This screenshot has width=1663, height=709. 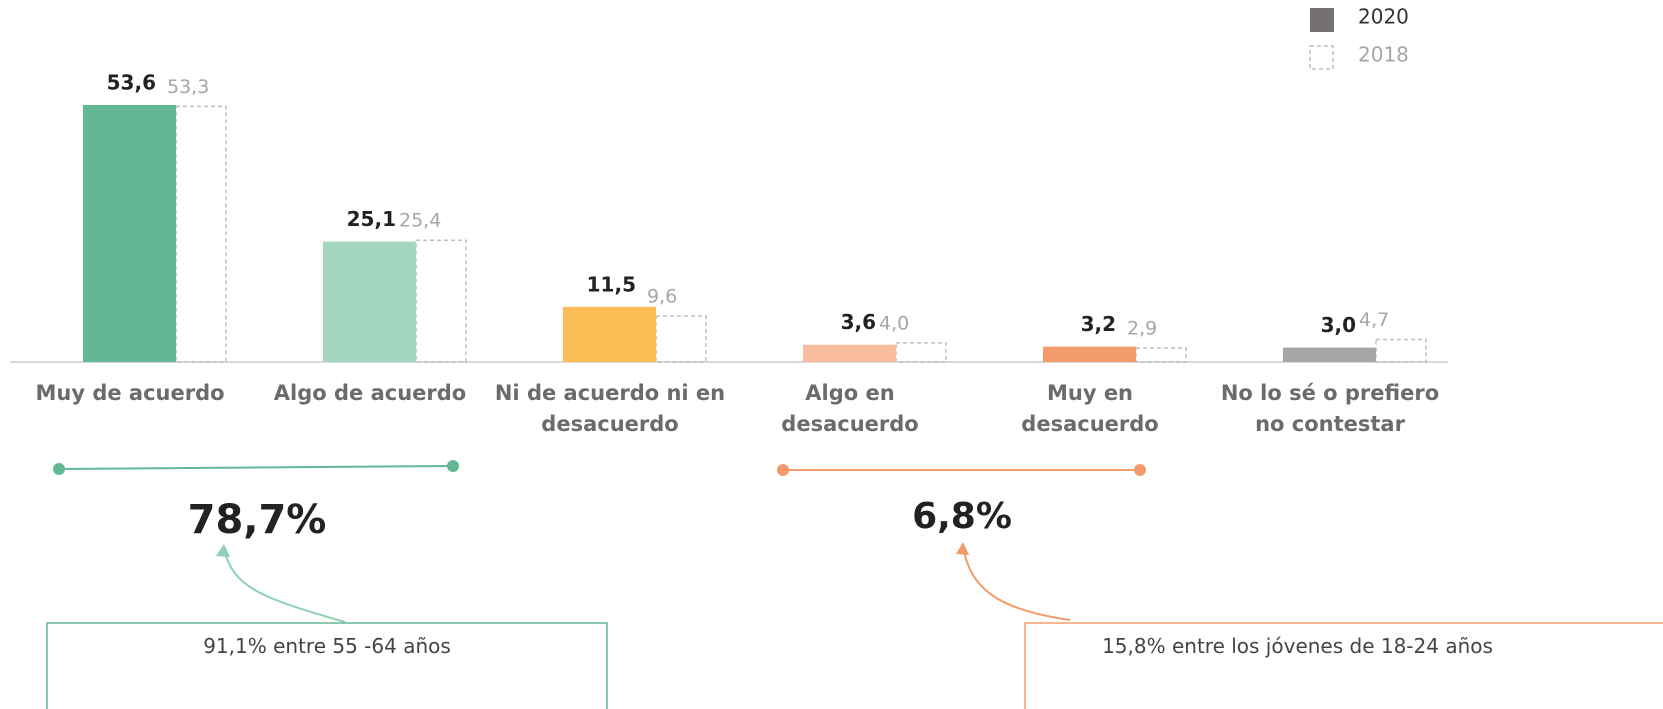 I want to click on annotation: 6,8%, so click(x=962, y=516).